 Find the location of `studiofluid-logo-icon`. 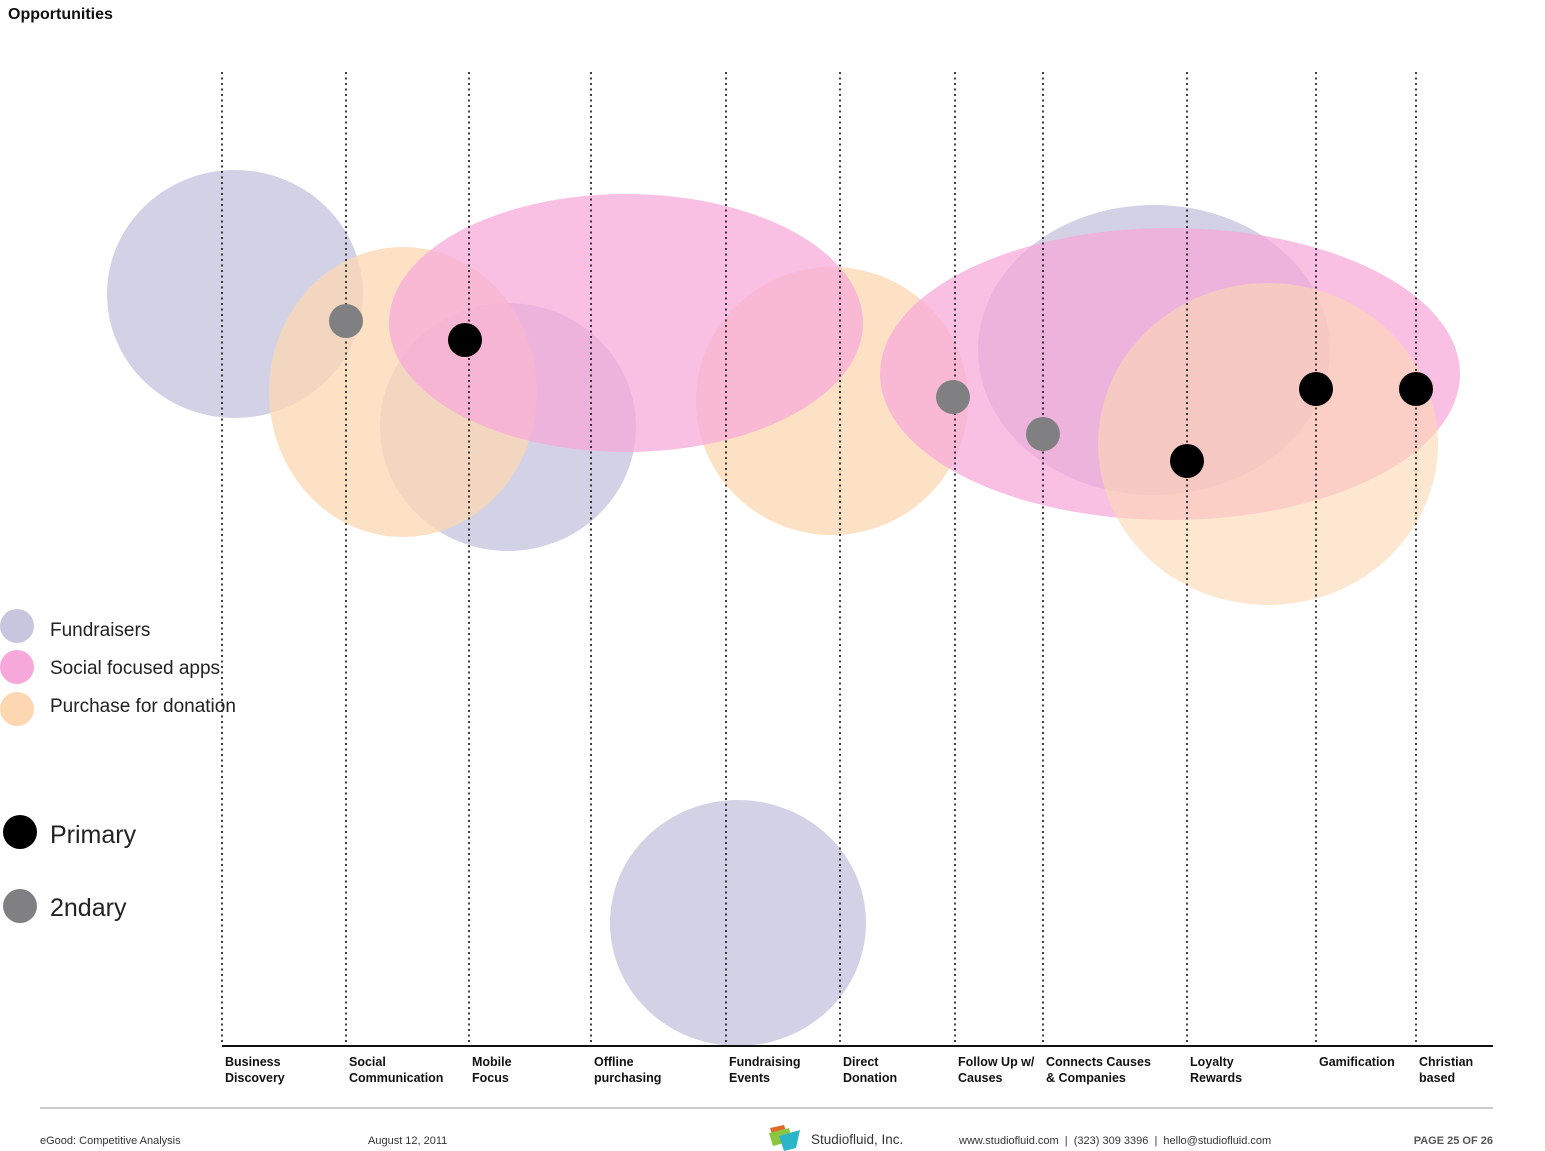

studiofluid-logo-icon is located at coordinates (784, 1138).